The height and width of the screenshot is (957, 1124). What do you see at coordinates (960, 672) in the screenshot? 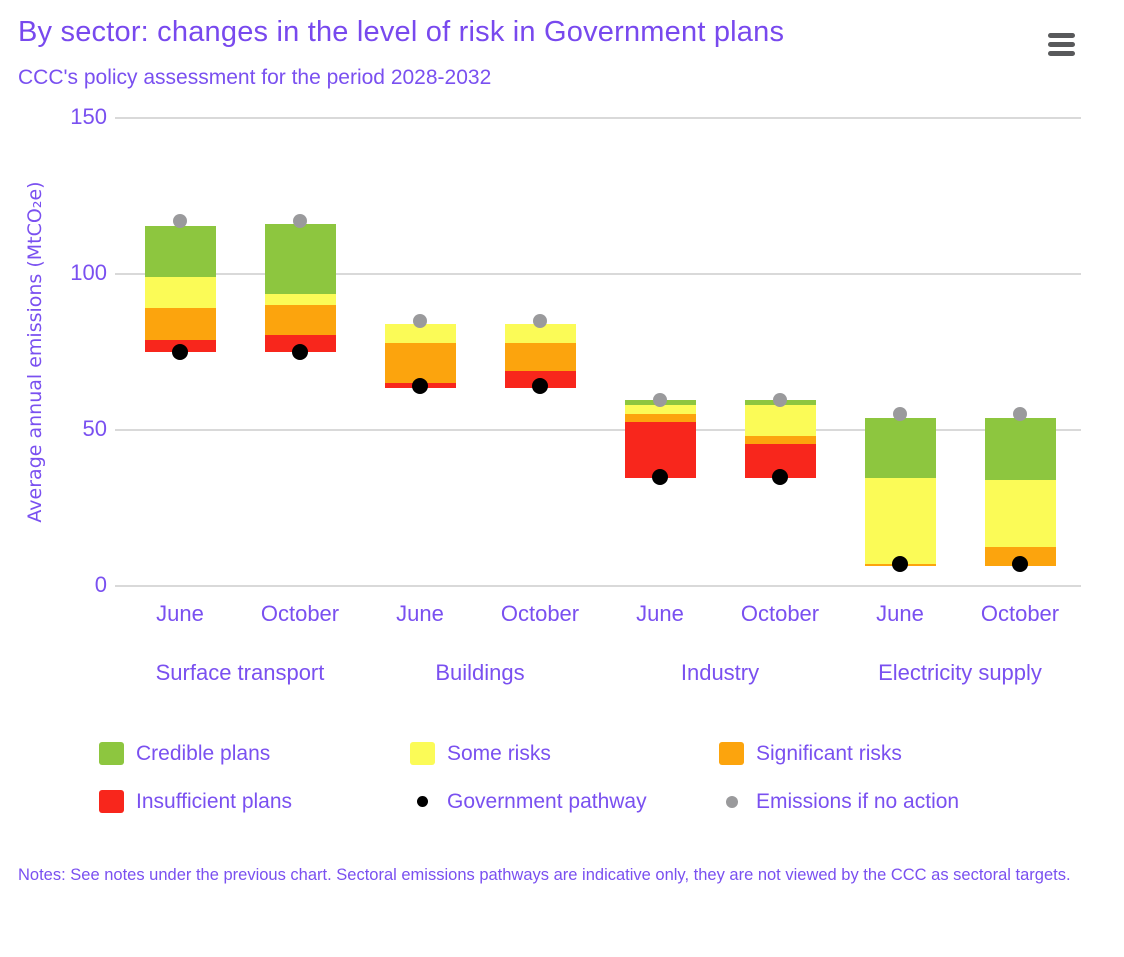
I see `x-axis-label-sector: Electricity supply` at bounding box center [960, 672].